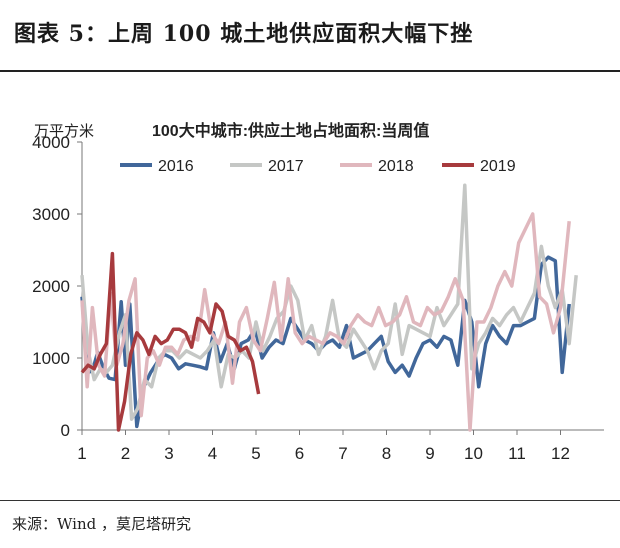 The width and height of the screenshot is (620, 548). What do you see at coordinates (81, 453) in the screenshot?
I see `x-tick-label: 1` at bounding box center [81, 453].